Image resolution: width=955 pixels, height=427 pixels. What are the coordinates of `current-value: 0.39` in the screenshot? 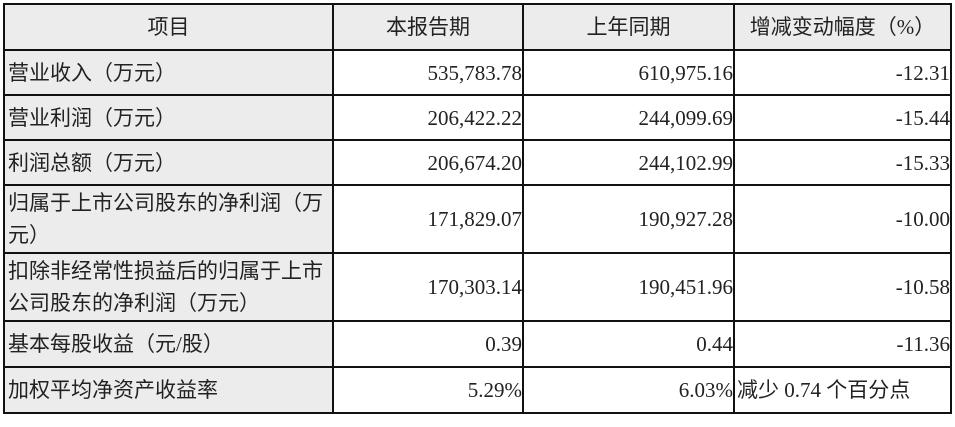 It's located at (428, 344).